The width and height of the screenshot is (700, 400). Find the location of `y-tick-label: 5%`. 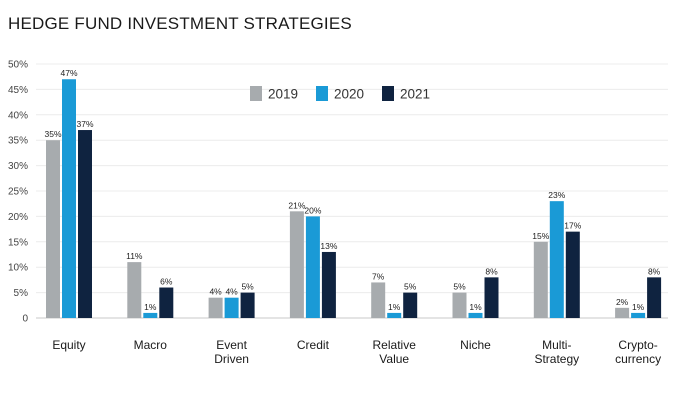

y-tick-label: 5% is located at coordinates (21, 293).